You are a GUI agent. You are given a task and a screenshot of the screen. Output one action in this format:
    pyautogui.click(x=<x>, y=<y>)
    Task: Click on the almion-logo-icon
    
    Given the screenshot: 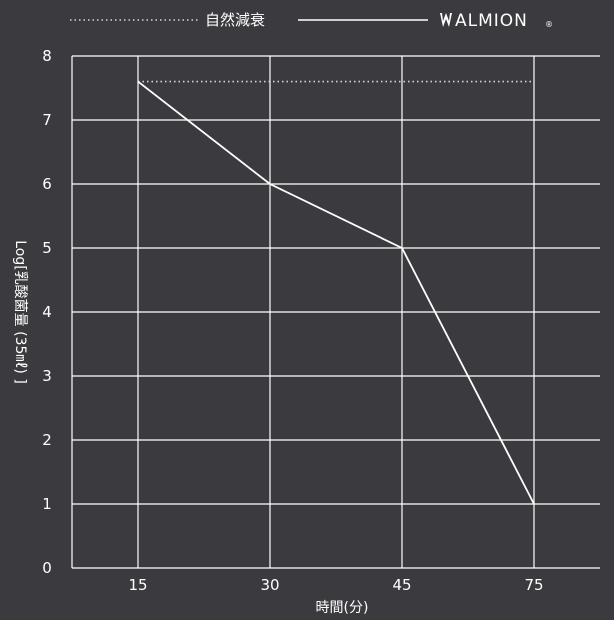 What is the action you would take?
    pyautogui.click(x=446, y=20)
    